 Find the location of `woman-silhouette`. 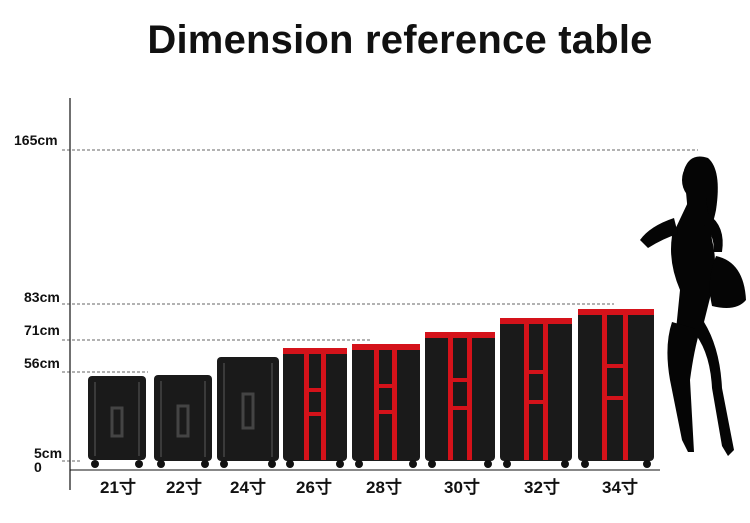

woman-silhouette is located at coordinates (693, 306).